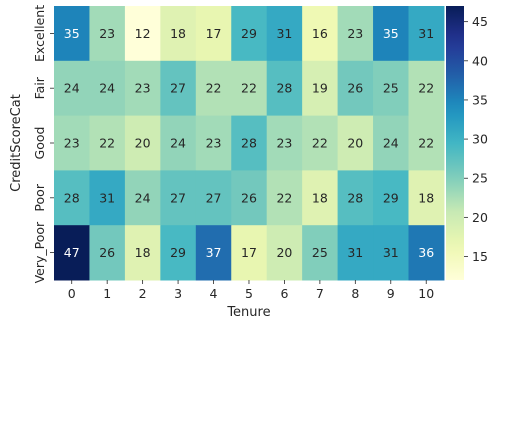  I want to click on x-tick-label: 5, so click(249, 293).